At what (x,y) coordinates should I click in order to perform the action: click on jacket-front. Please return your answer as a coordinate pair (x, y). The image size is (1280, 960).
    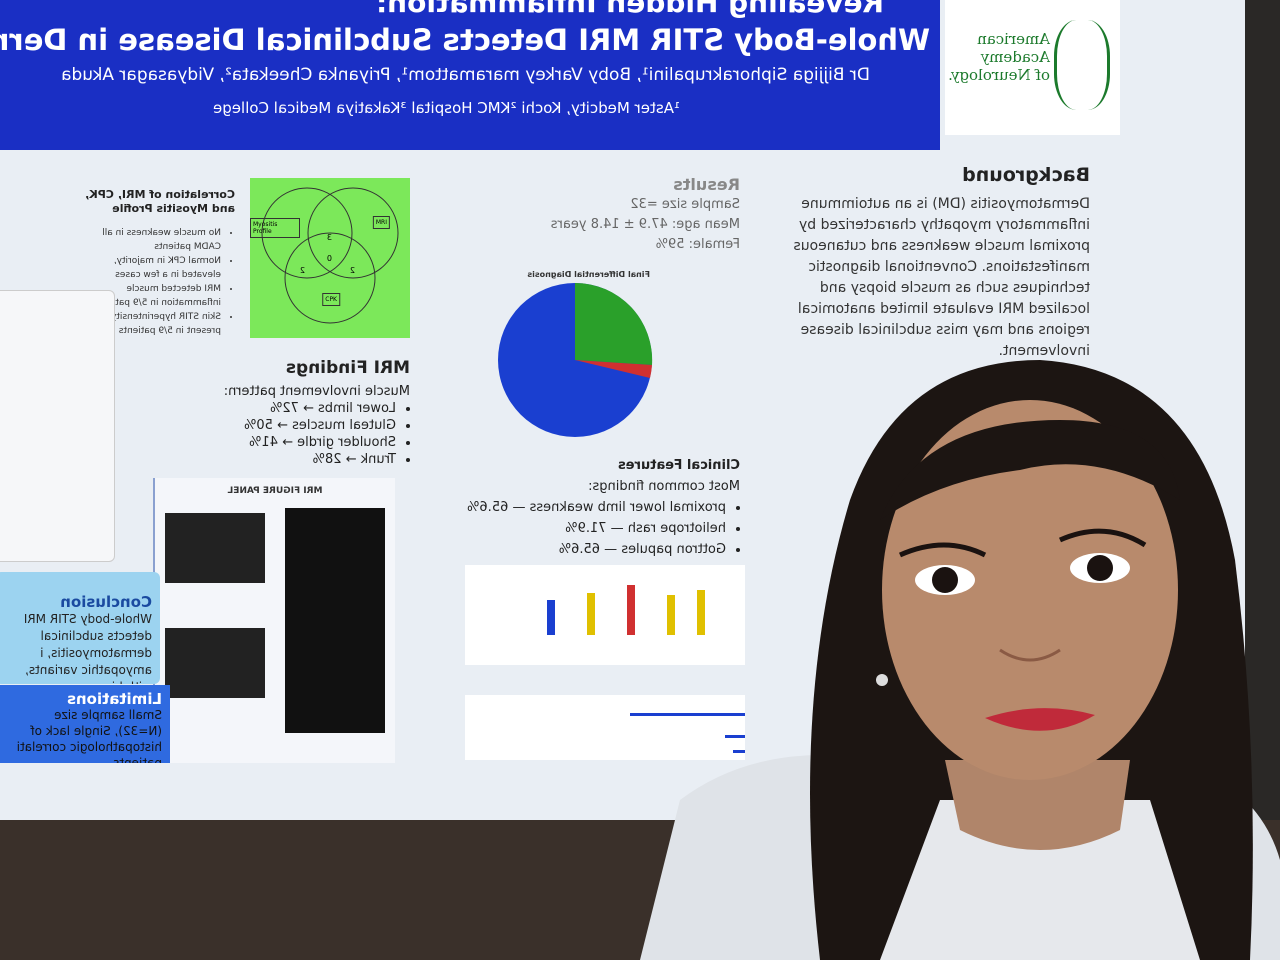
    Looking at the image, I should click on (1040, 880).